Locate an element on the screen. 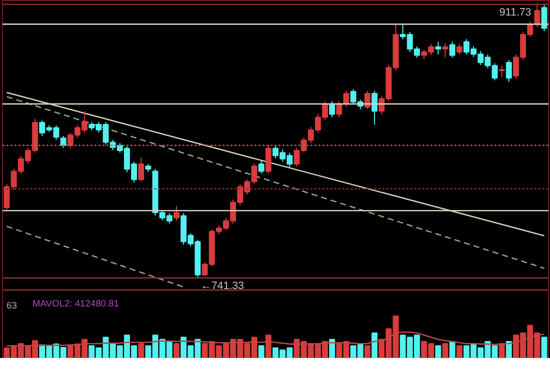 Image resolution: width=550 pixels, height=377 pixels. annotation: 911.73 is located at coordinates (515, 12).